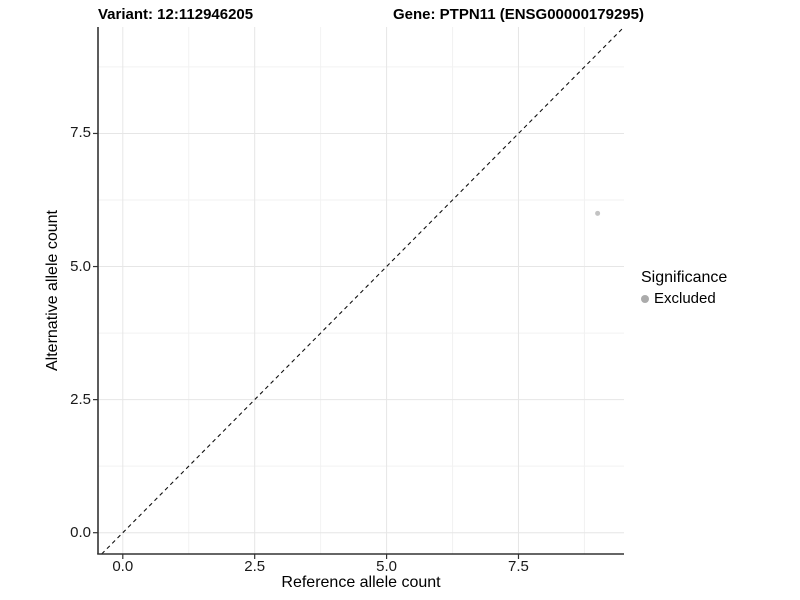 This screenshot has height=600, width=800. What do you see at coordinates (684, 277) in the screenshot?
I see `legend-title: Significance` at bounding box center [684, 277].